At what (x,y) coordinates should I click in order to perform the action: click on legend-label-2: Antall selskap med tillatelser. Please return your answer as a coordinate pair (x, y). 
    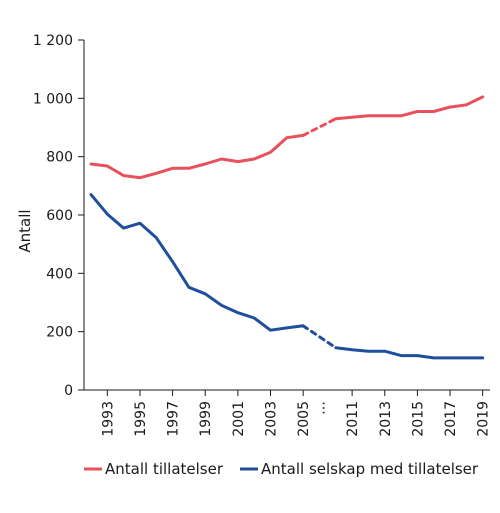
    Looking at the image, I should click on (370, 469).